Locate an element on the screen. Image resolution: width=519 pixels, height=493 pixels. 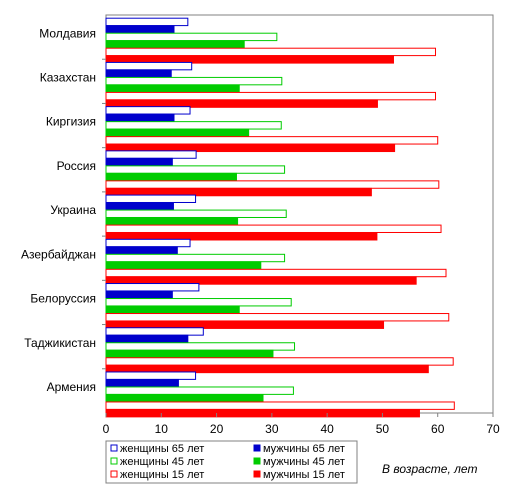
category-label: Украина is located at coordinates (73, 210).